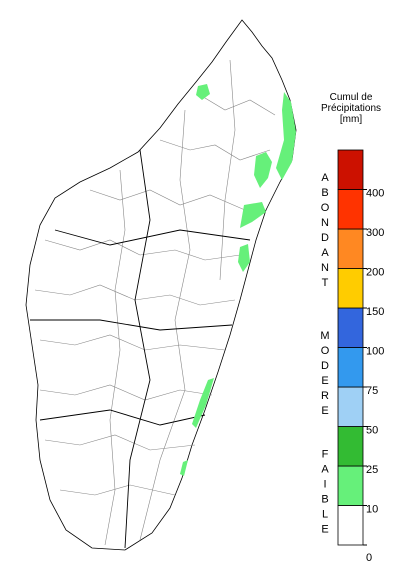 This screenshot has width=400, height=576. I want to click on legend-tick-label: 75, so click(372, 391).